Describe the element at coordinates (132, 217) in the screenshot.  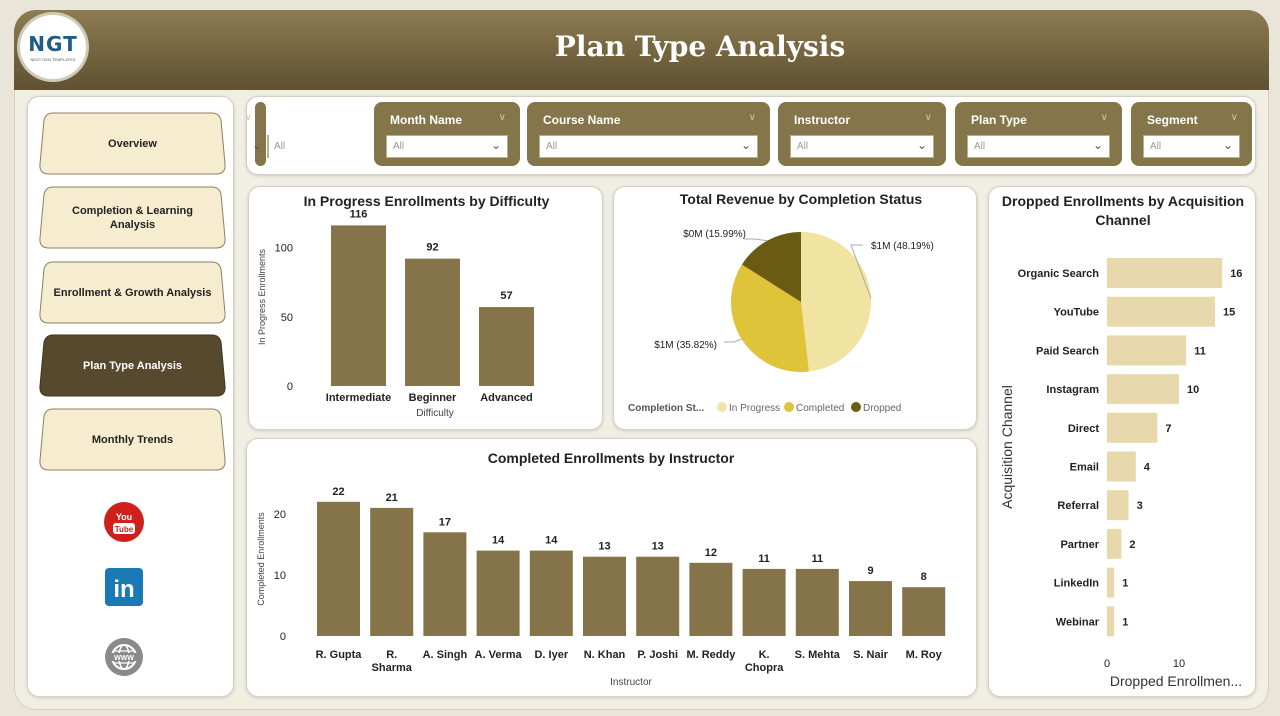
I see `nav-button-completion-learning-analysis: Completion & Learning Analysis` at that location.